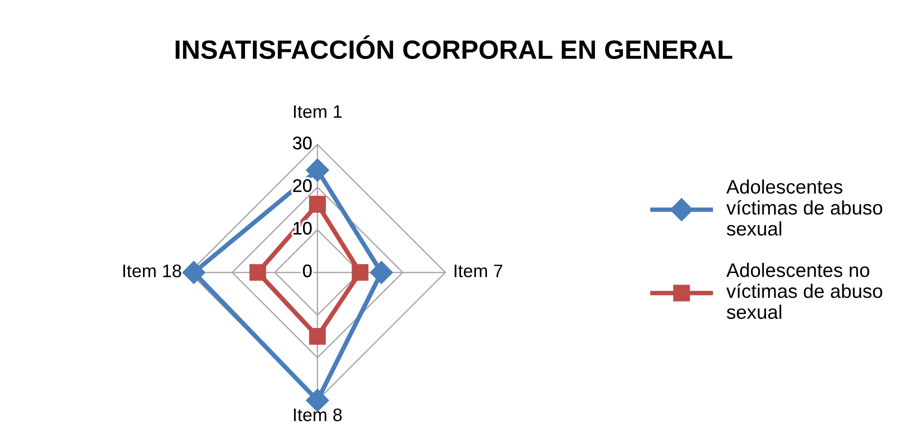 Image resolution: width=907 pixels, height=433 pixels. I want to click on chart-title: INSATISFACCIÓN CORPORAL EN GENERAL, so click(454, 47).